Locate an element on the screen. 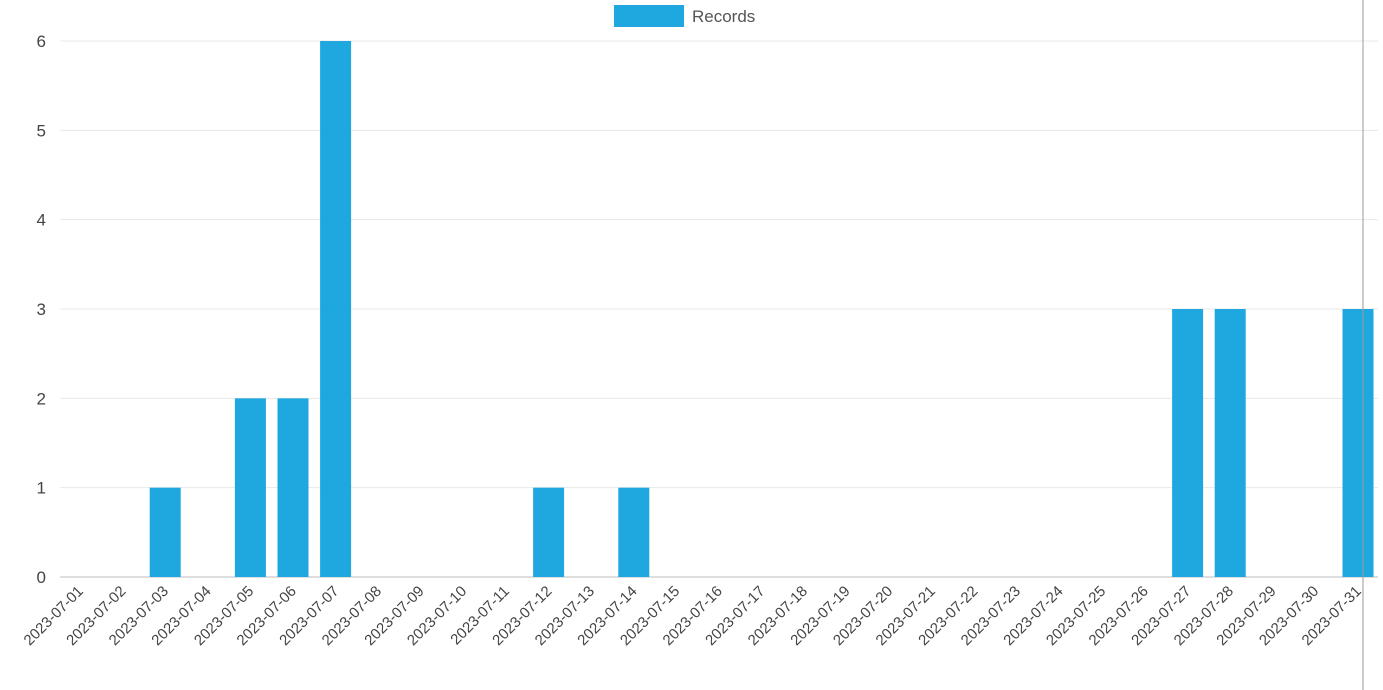  legend: Records is located at coordinates (684, 16).